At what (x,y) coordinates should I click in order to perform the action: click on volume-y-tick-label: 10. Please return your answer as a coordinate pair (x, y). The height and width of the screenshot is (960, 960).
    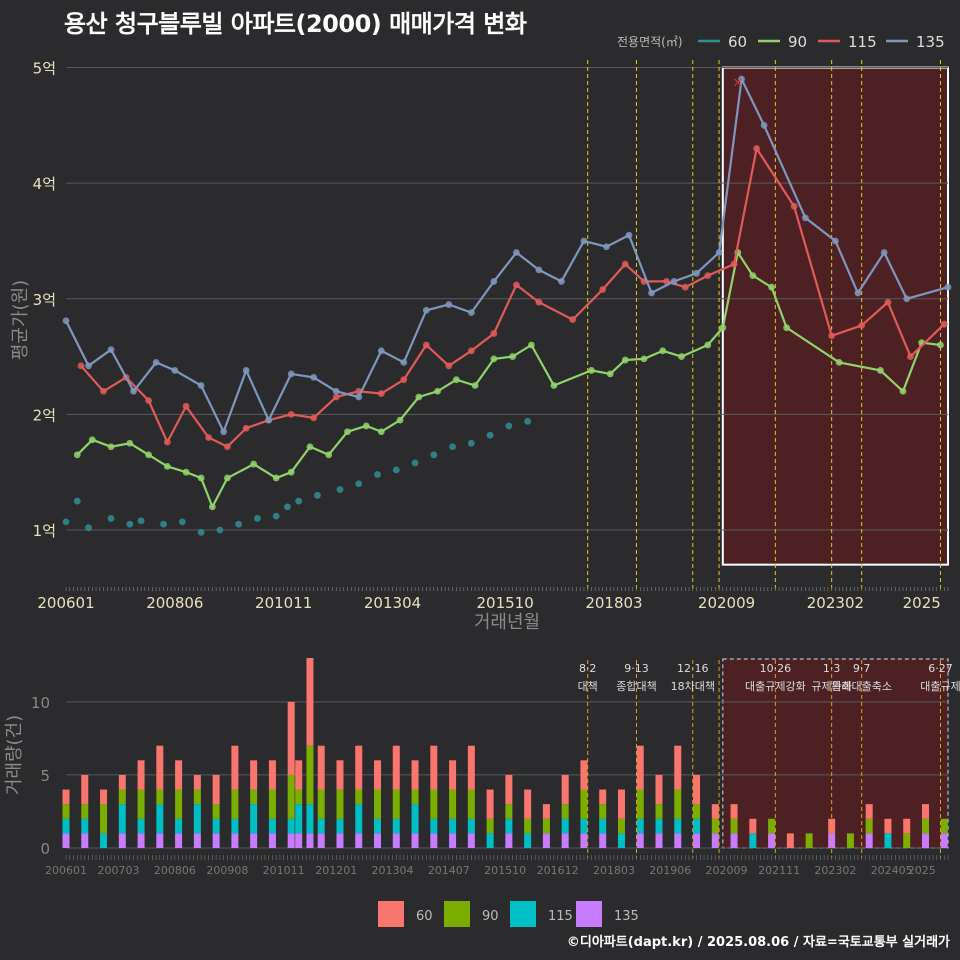
    Looking at the image, I should click on (40, 703).